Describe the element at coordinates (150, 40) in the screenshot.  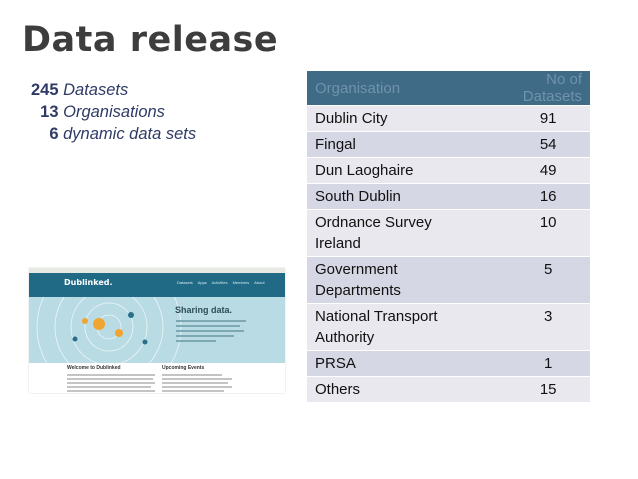
I see `page-title: Data release` at that location.